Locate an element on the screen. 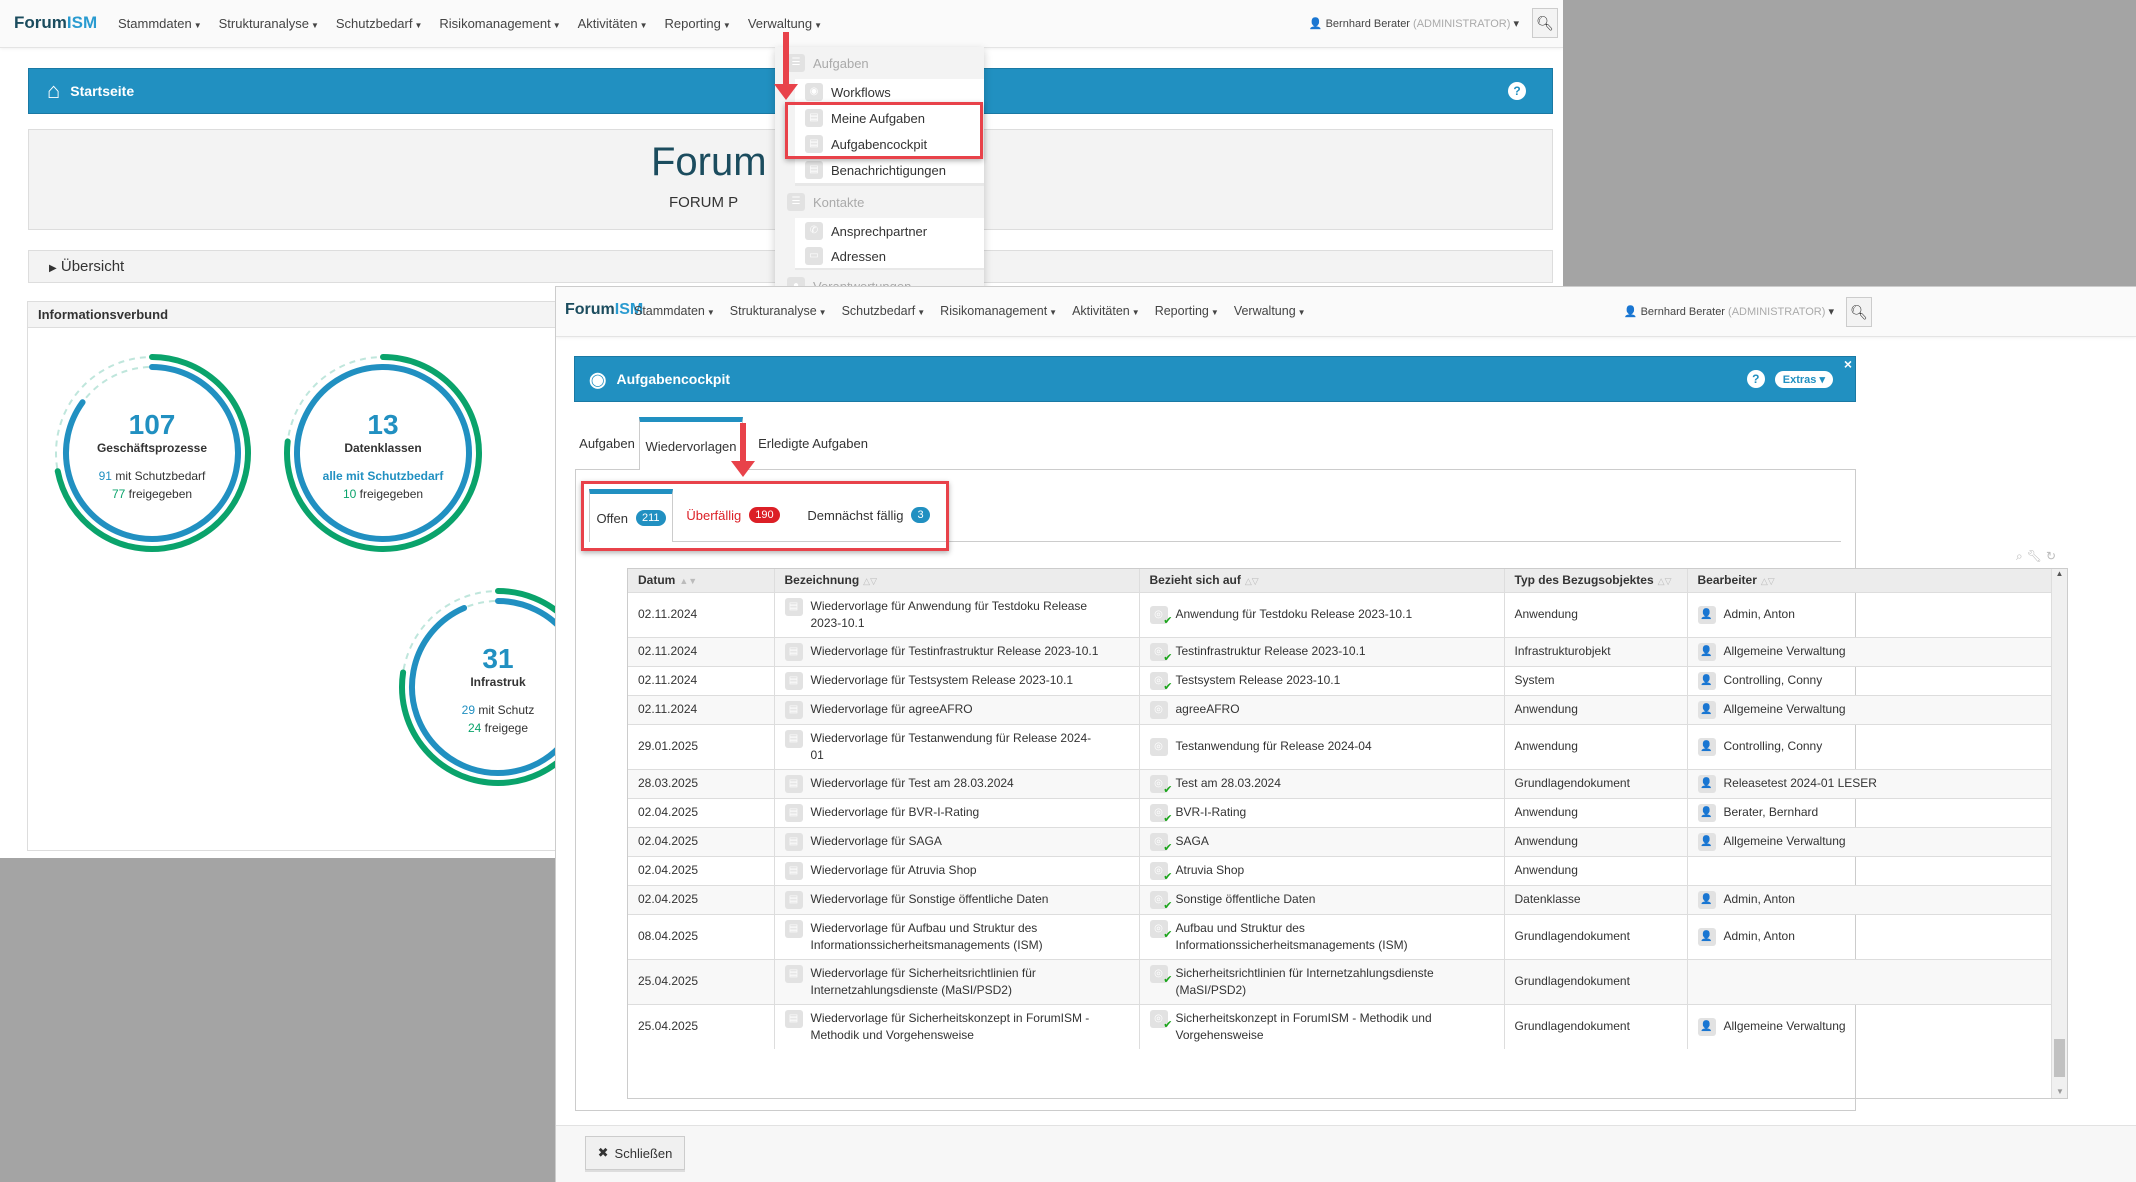 This screenshot has width=2136, height=1182. reference-cell: ◎ agreeAFRO is located at coordinates (1322, 709).